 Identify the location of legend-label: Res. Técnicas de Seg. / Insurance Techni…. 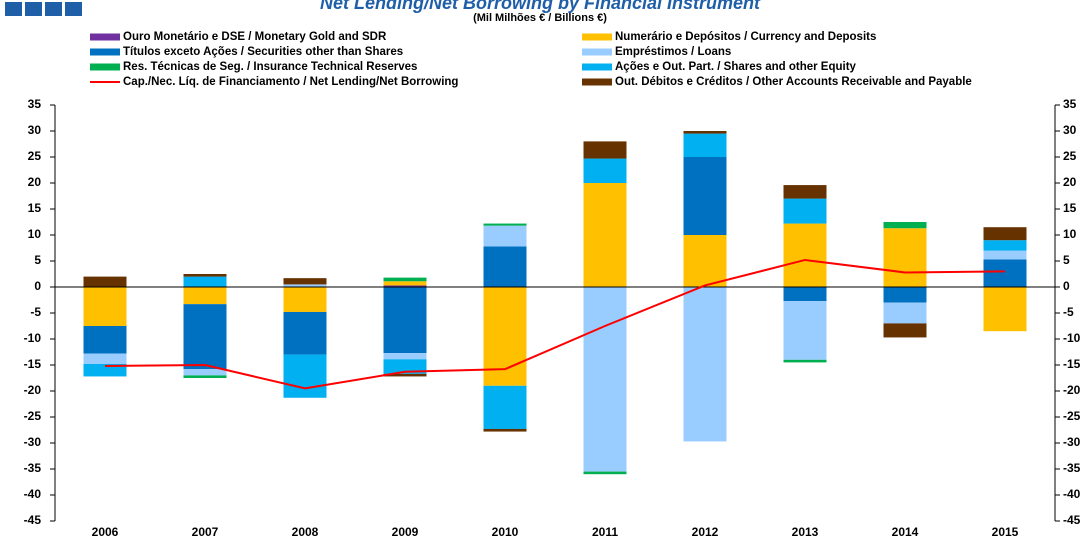
(270, 67).